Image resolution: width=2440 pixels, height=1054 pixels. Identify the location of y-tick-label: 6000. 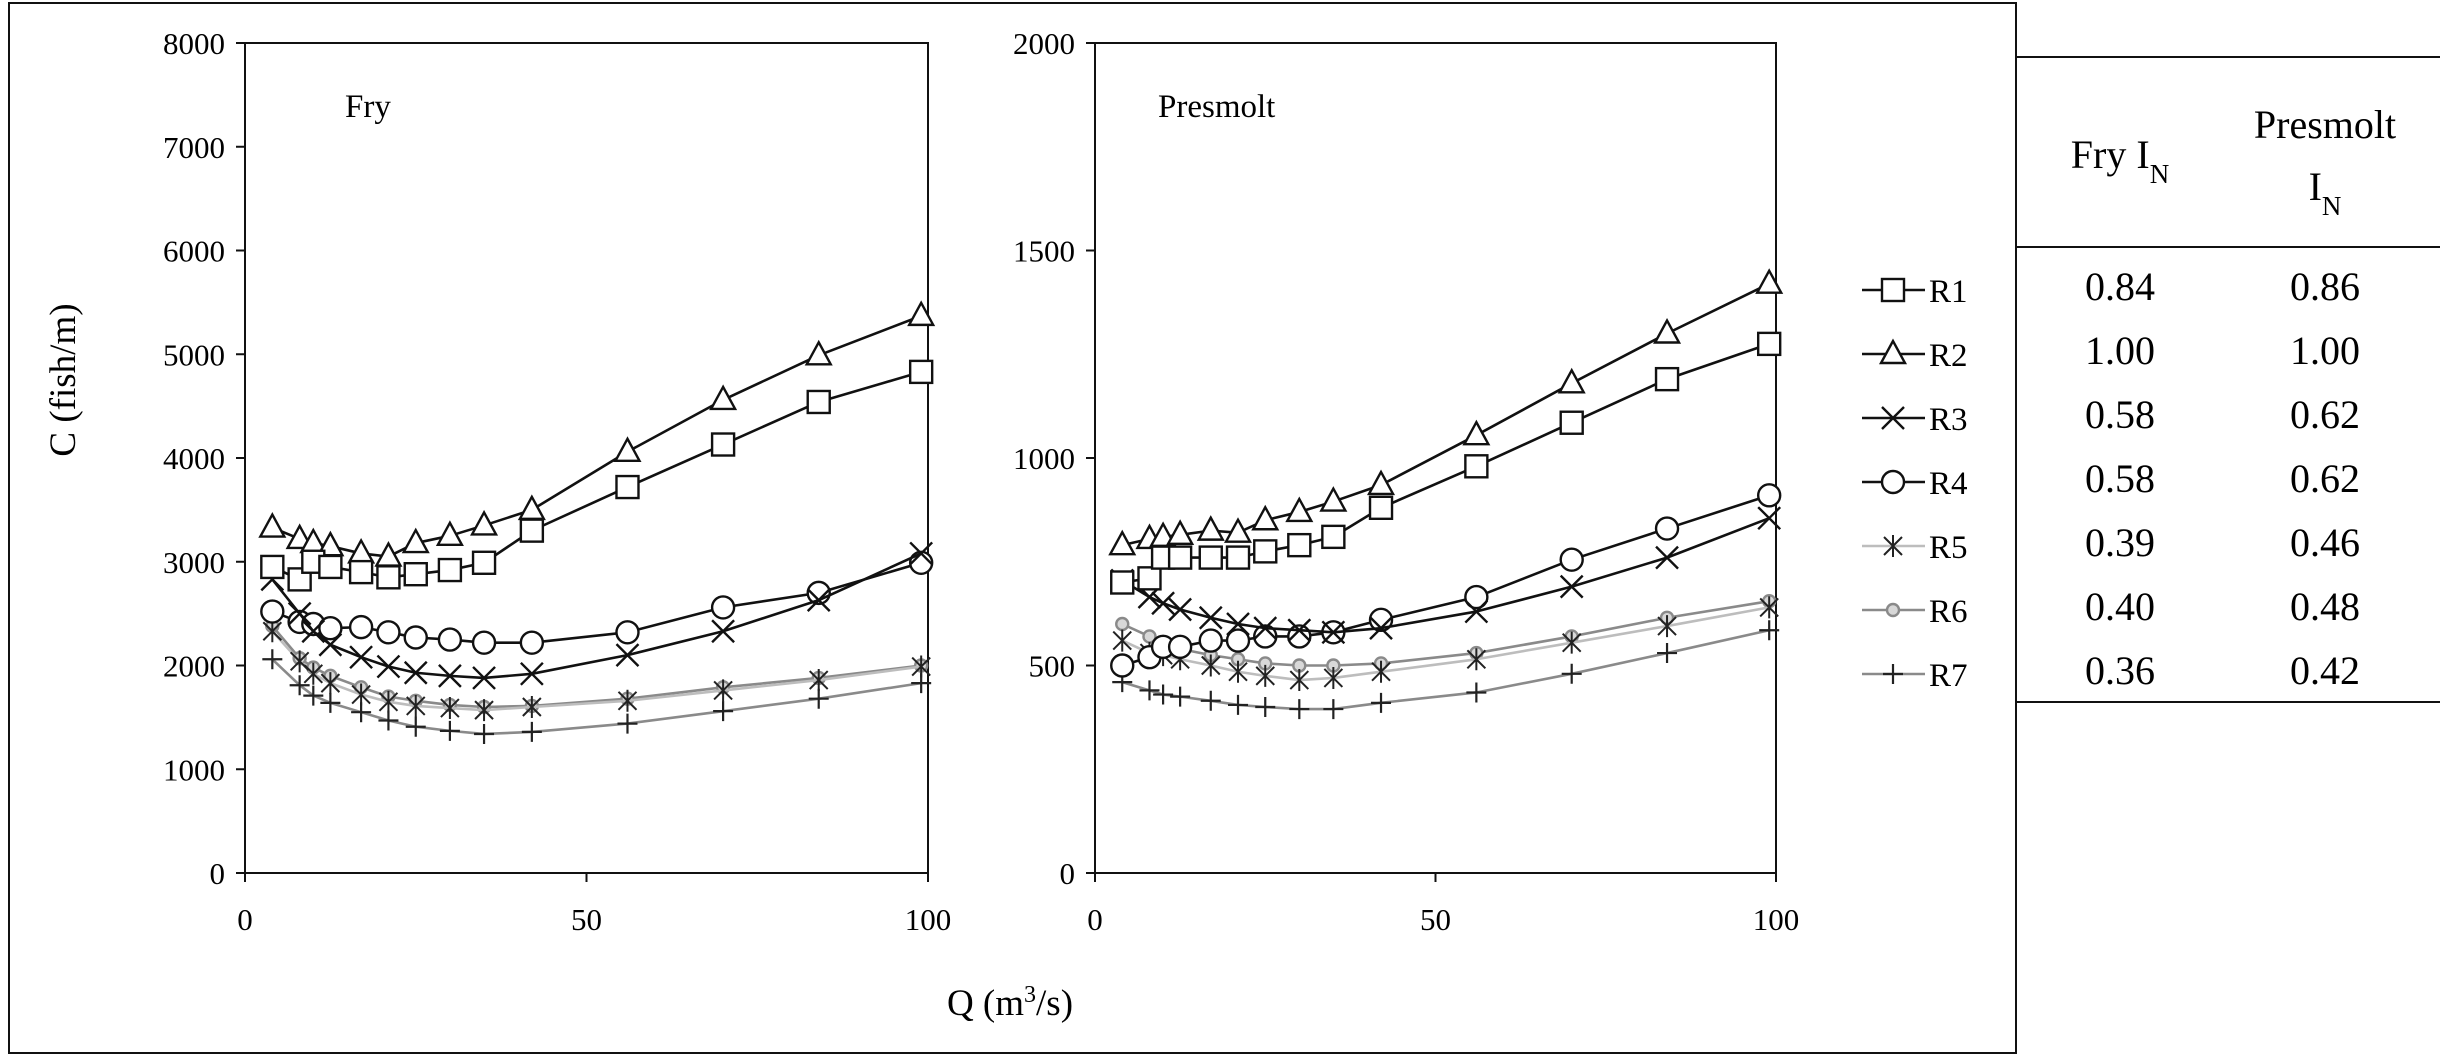
(194, 251).